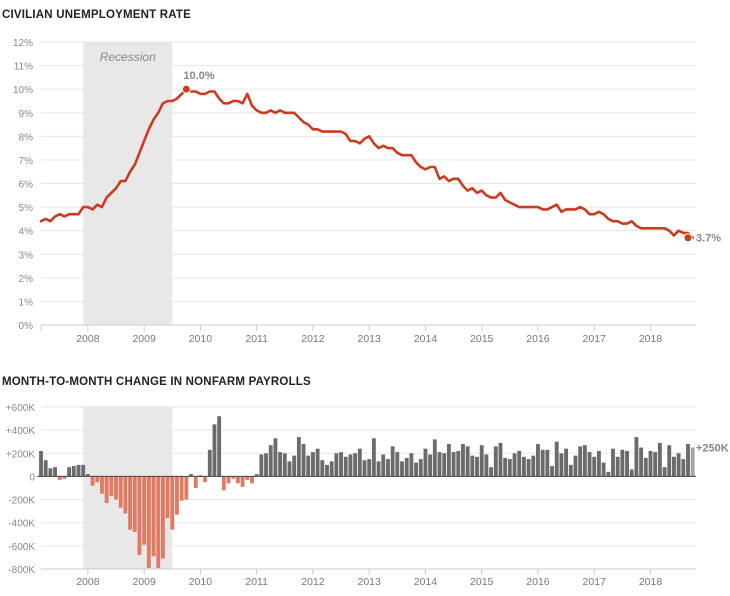  What do you see at coordinates (88, 339) in the screenshot?
I see `x-tick-label: 2008` at bounding box center [88, 339].